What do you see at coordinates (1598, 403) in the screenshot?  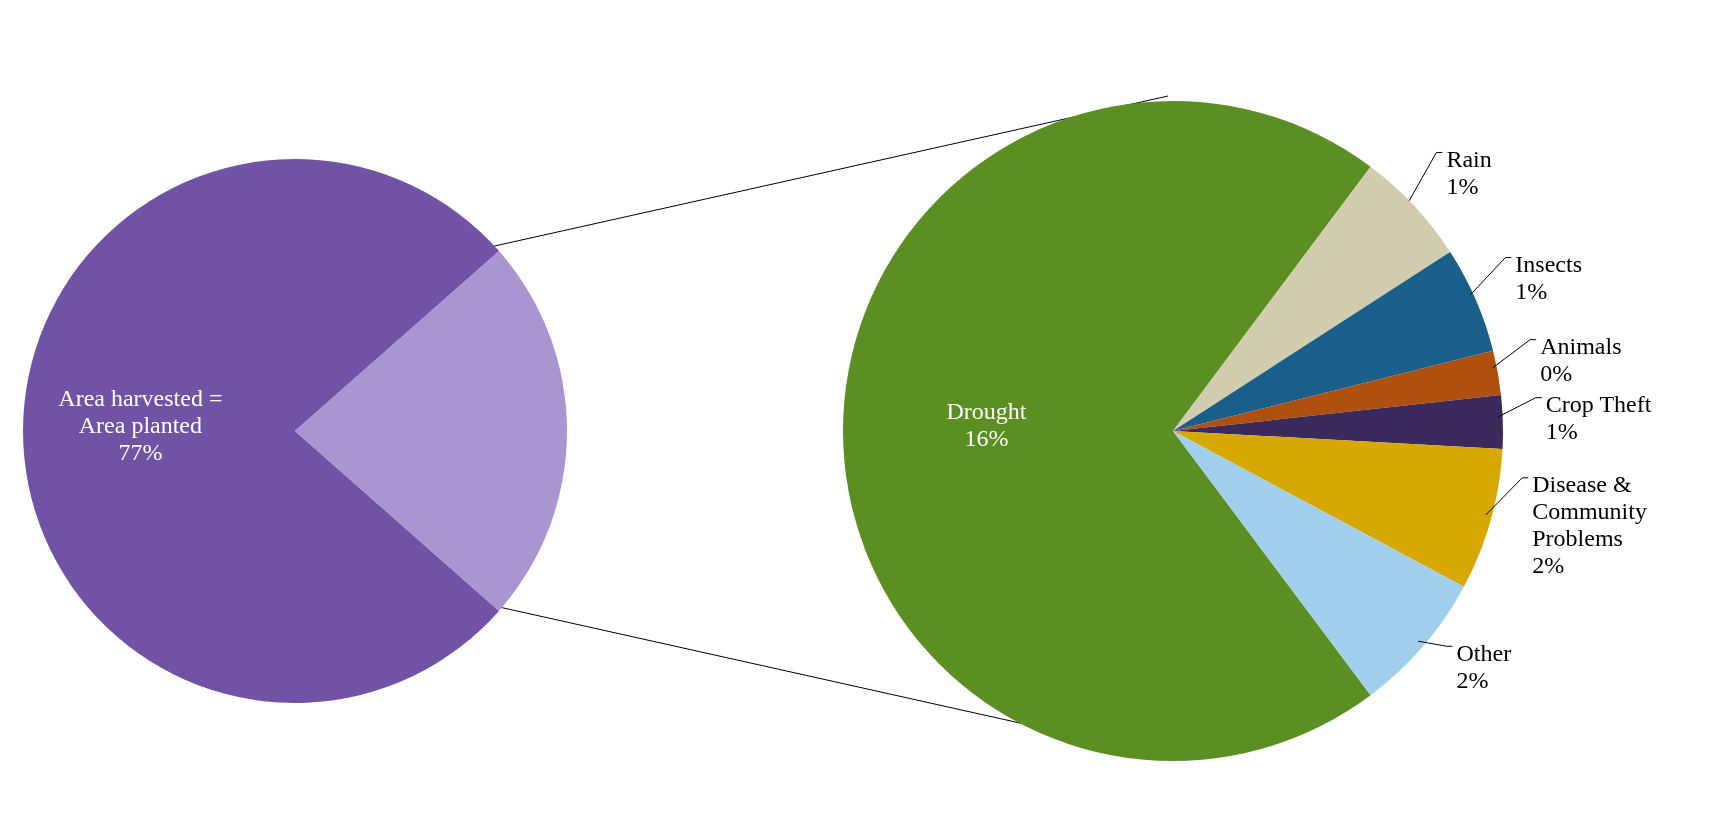 I see `slice-label: Crop Theft` at bounding box center [1598, 403].